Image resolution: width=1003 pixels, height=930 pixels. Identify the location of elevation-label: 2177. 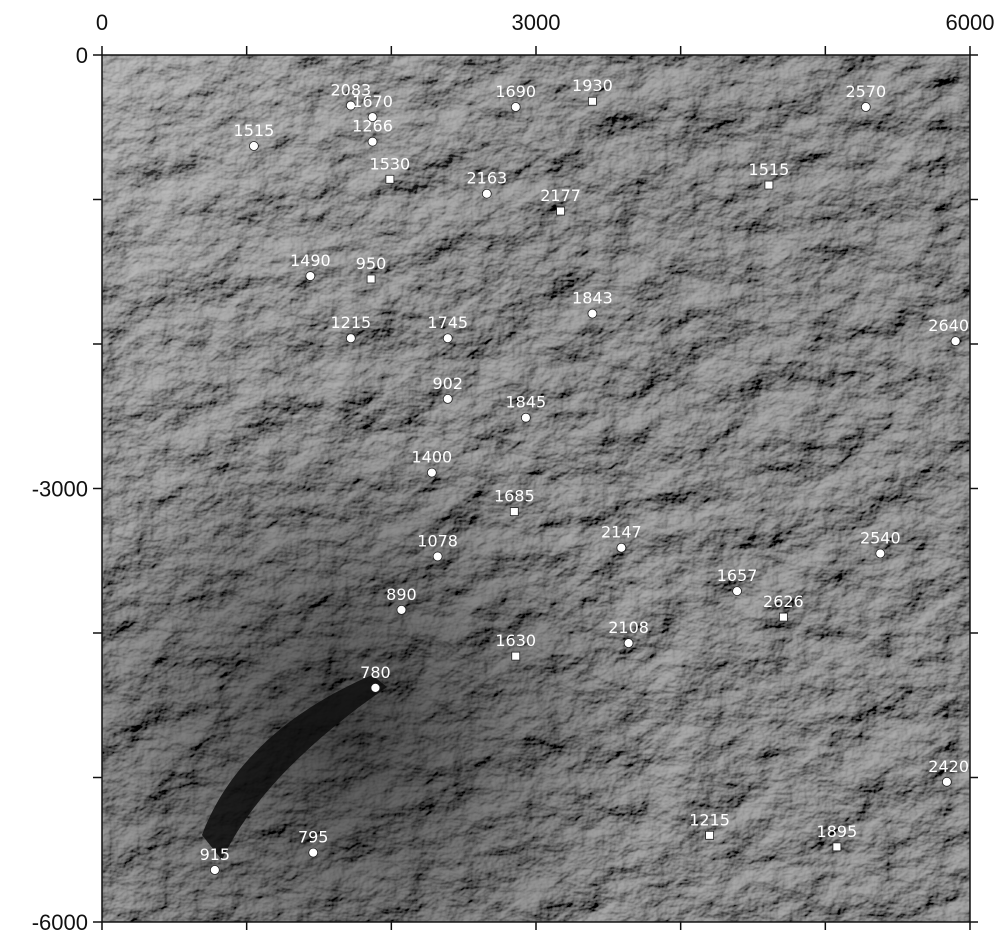
(560, 195).